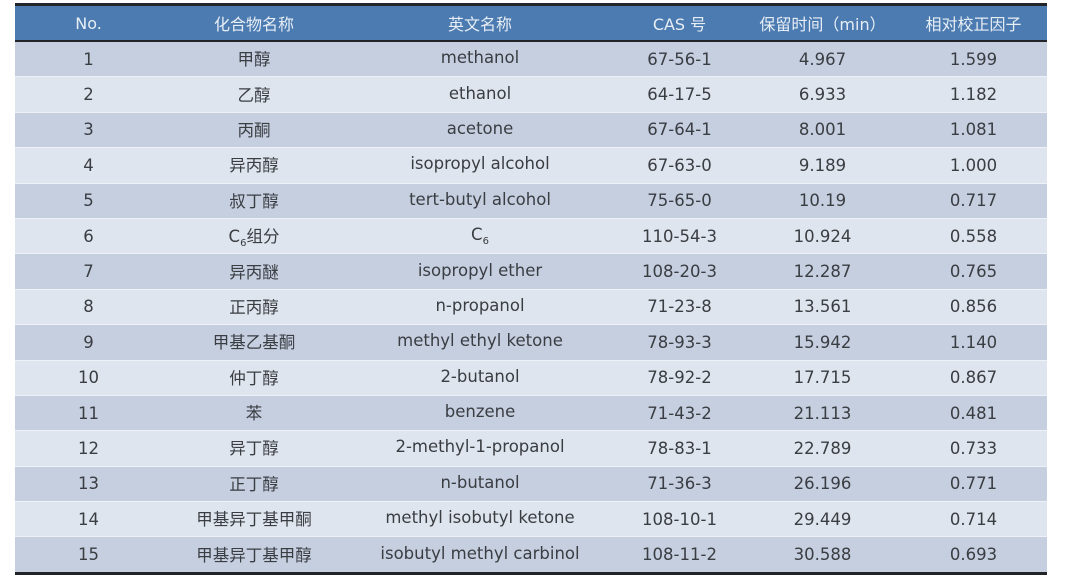 The width and height of the screenshot is (1067, 580). What do you see at coordinates (679, 95) in the screenshot?
I see `cell-cas-text: 64-17-5` at bounding box center [679, 95].